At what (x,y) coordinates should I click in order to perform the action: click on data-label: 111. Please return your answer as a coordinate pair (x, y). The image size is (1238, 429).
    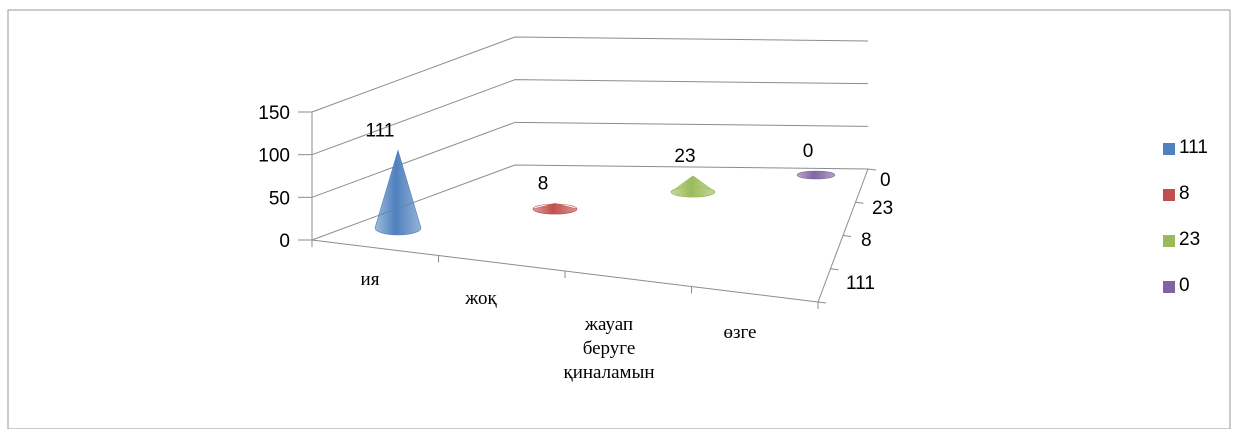
    Looking at the image, I should click on (380, 130).